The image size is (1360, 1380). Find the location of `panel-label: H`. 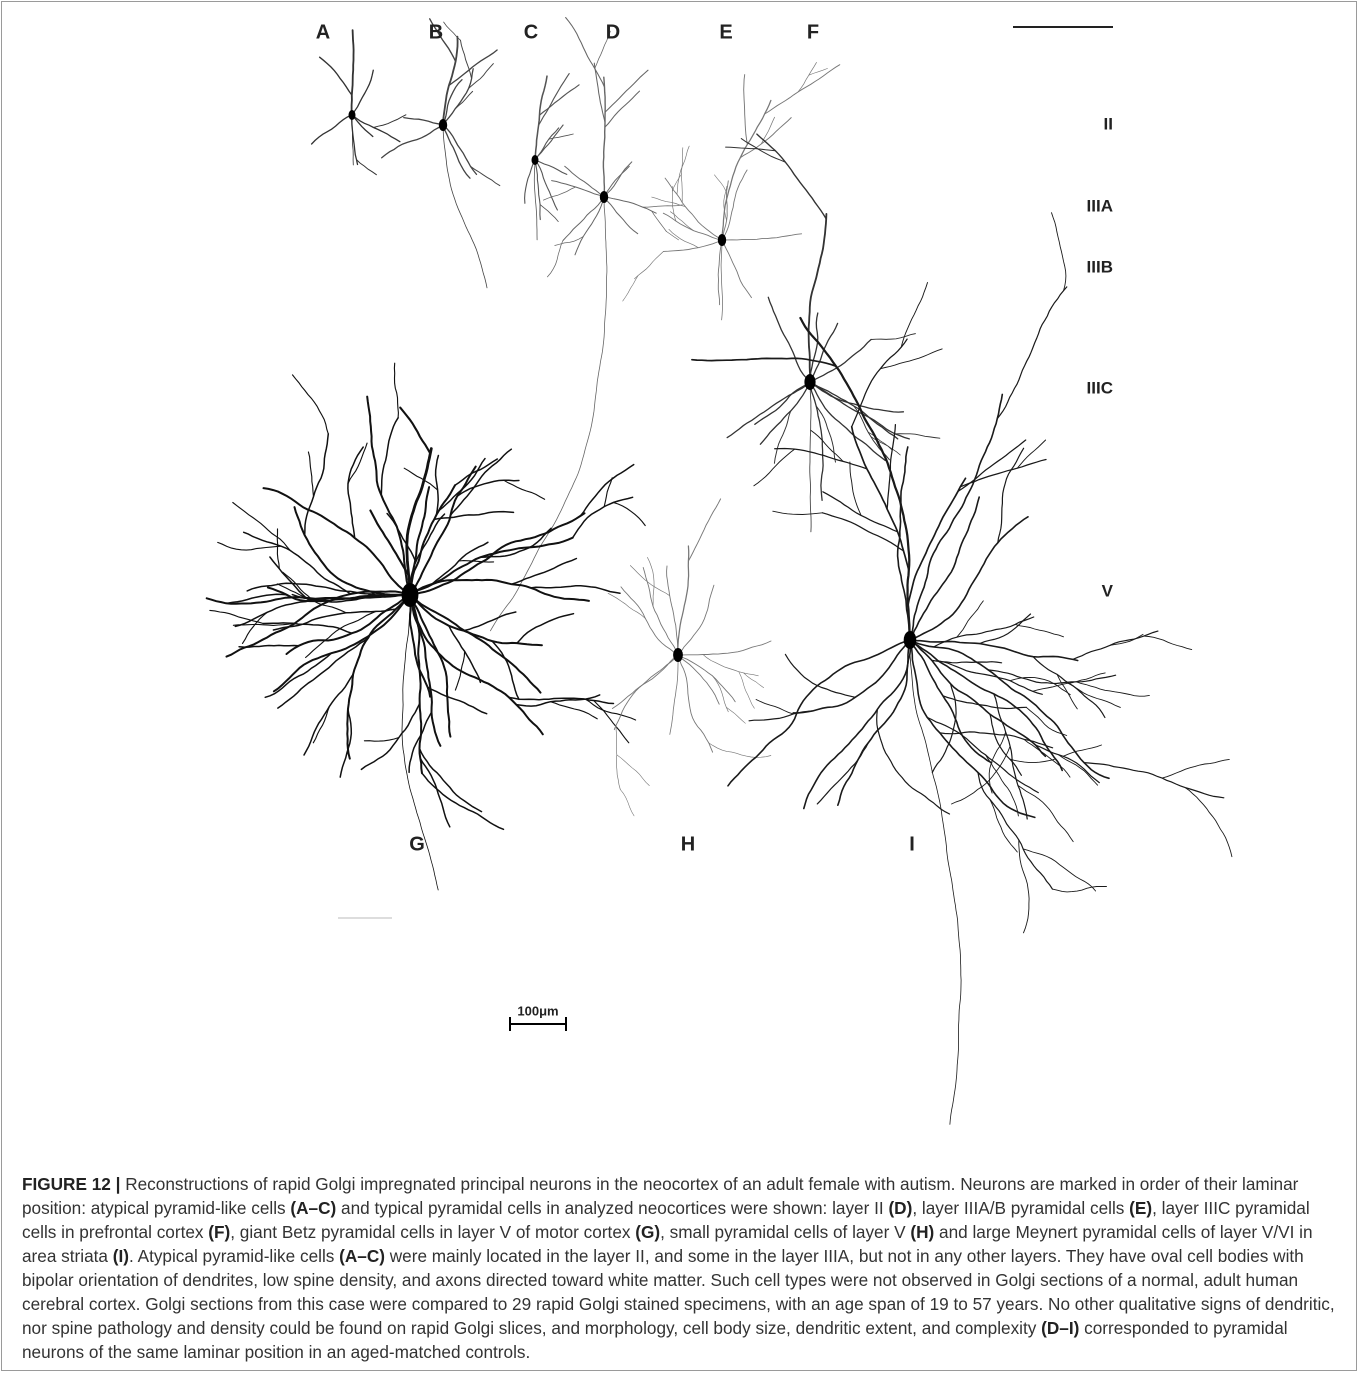

panel-label: H is located at coordinates (688, 844).